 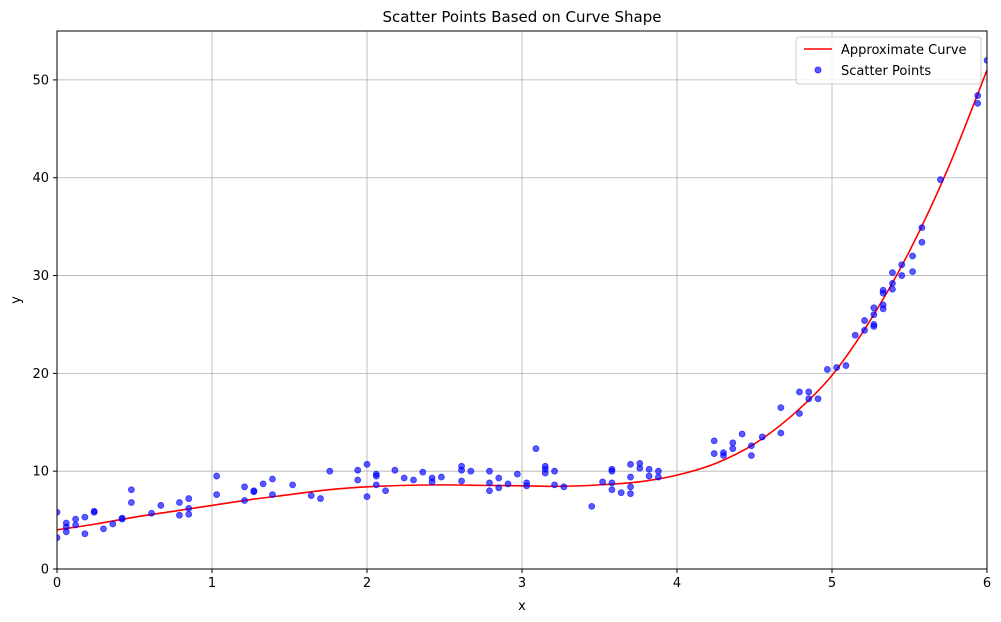 What do you see at coordinates (40, 374) in the screenshot?
I see `y-tick-label: 20` at bounding box center [40, 374].